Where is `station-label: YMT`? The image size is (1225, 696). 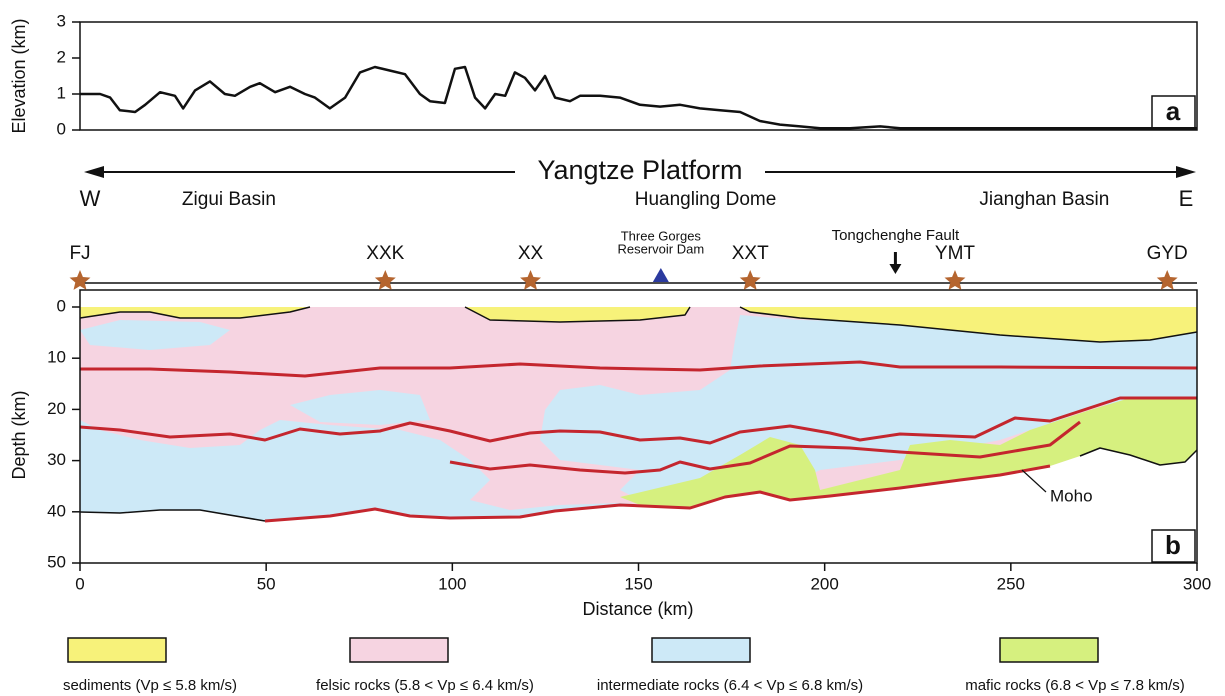 station-label: YMT is located at coordinates (955, 253).